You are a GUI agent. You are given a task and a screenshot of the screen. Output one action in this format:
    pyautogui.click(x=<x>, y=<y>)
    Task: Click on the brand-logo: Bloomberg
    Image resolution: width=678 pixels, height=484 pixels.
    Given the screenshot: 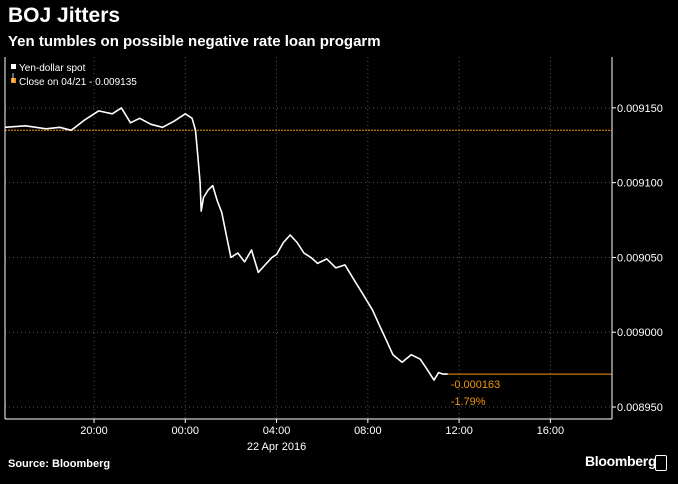 What is the action you would take?
    pyautogui.click(x=621, y=461)
    